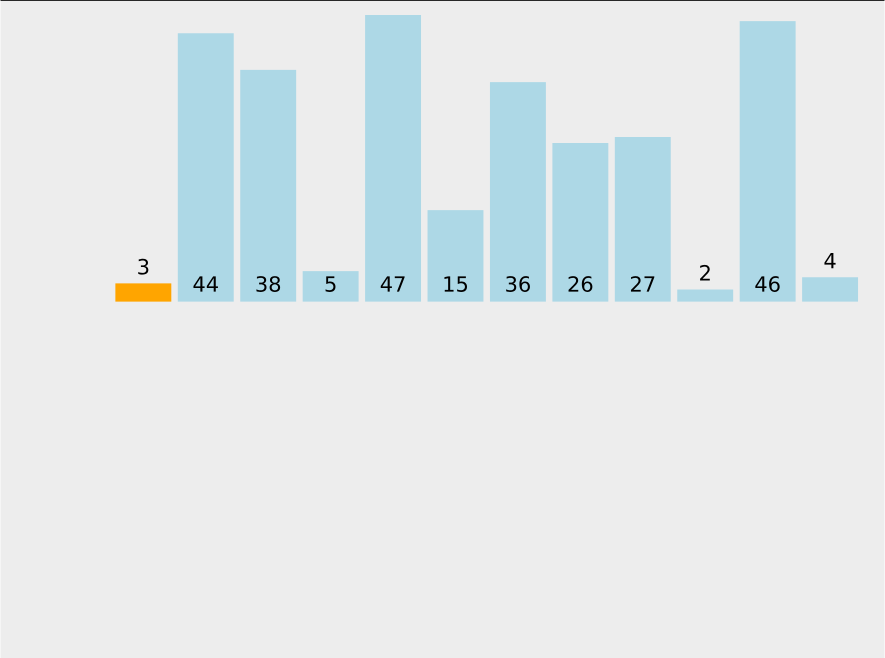 The height and width of the screenshot is (658, 885). I want to click on data-label: 36, so click(518, 284).